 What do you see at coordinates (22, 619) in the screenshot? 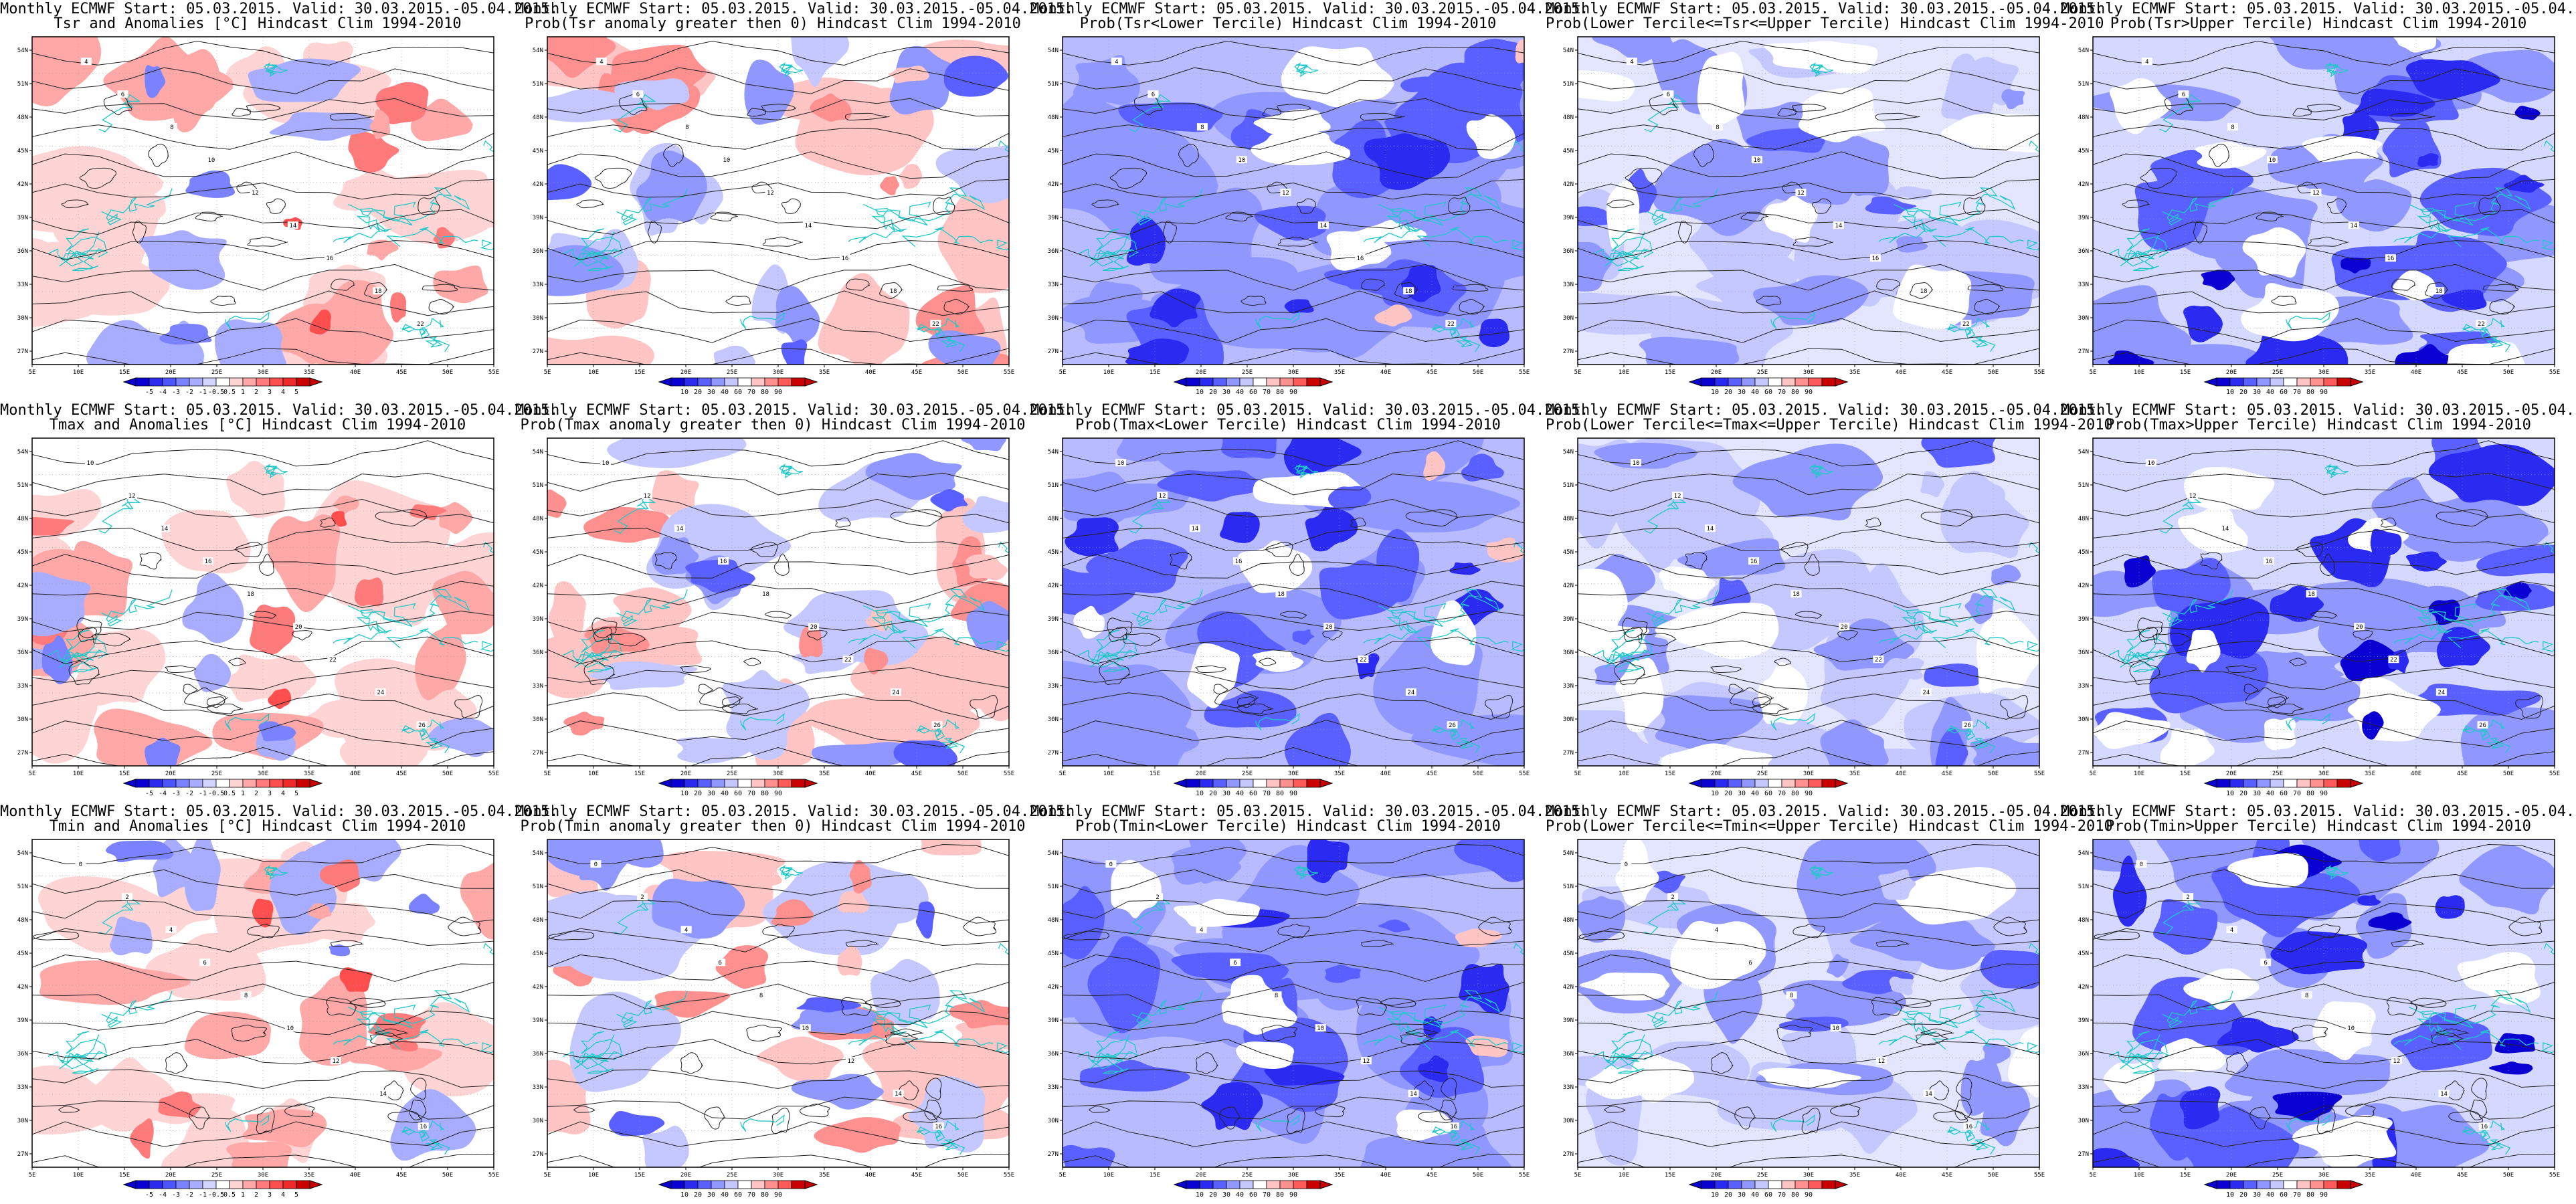
I see `latitude-tick-label: 39N` at bounding box center [22, 619].